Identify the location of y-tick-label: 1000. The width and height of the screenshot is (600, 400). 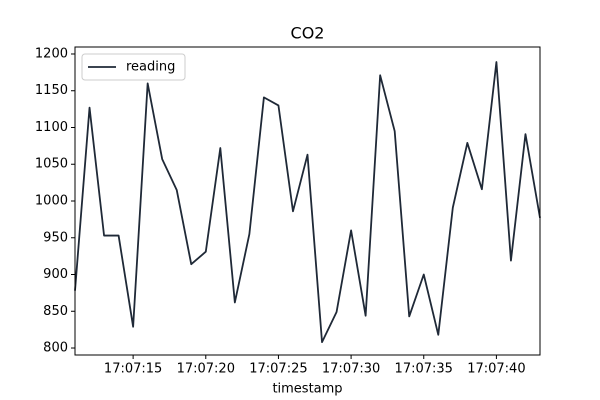
(51, 201).